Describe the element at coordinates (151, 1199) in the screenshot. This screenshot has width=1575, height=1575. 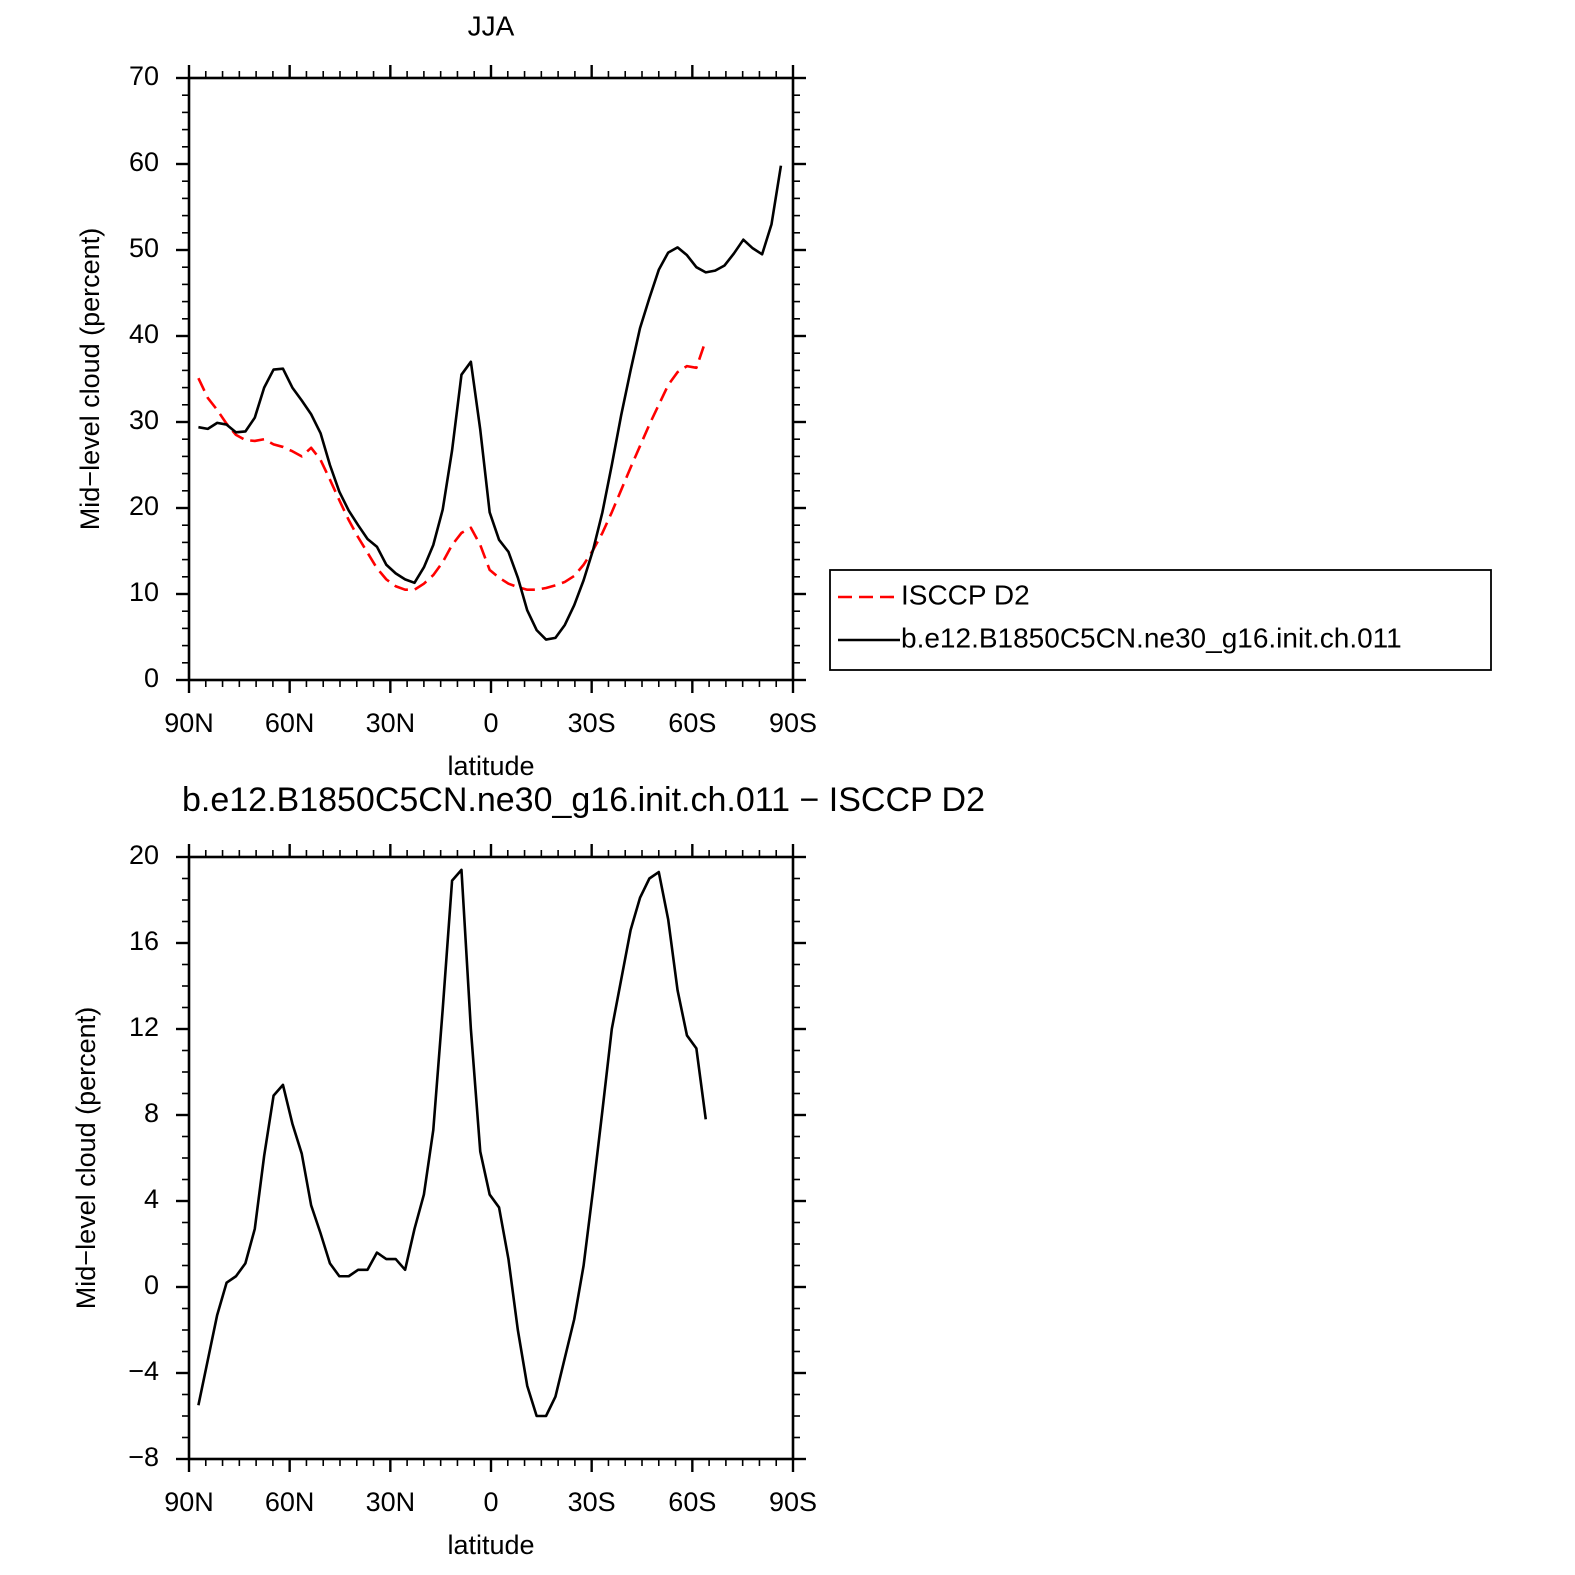
I see `y-tick-label: 4` at that location.